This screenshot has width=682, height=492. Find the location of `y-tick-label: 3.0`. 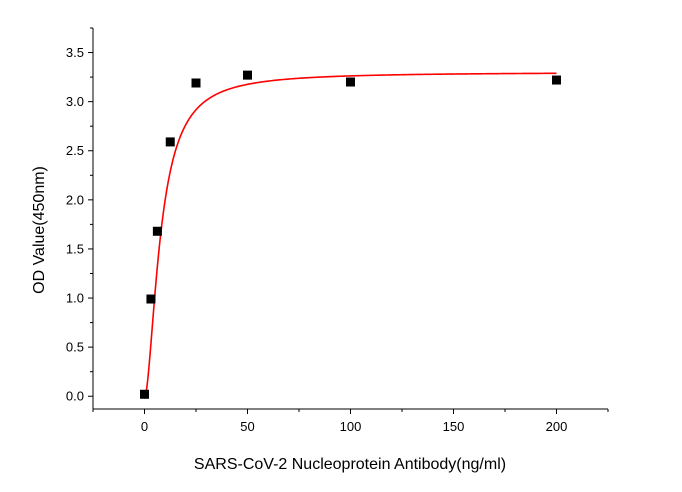

y-tick-label: 3.0 is located at coordinates (75, 101).